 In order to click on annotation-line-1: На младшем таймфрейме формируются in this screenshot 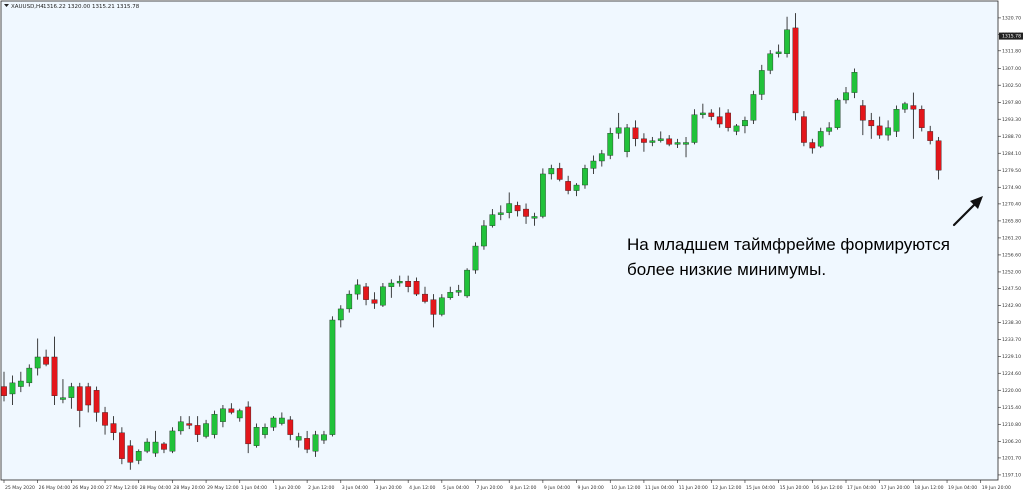, I will do `click(788, 244)`.